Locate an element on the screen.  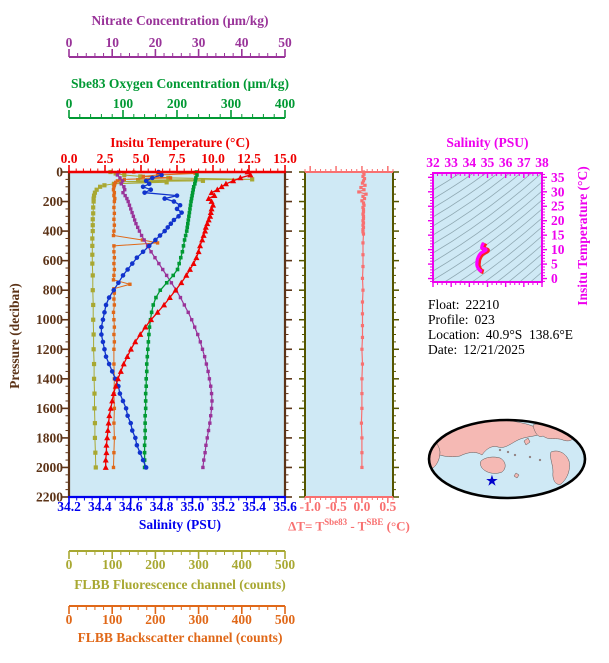
salinity-curve is located at coordinates (141, 319).